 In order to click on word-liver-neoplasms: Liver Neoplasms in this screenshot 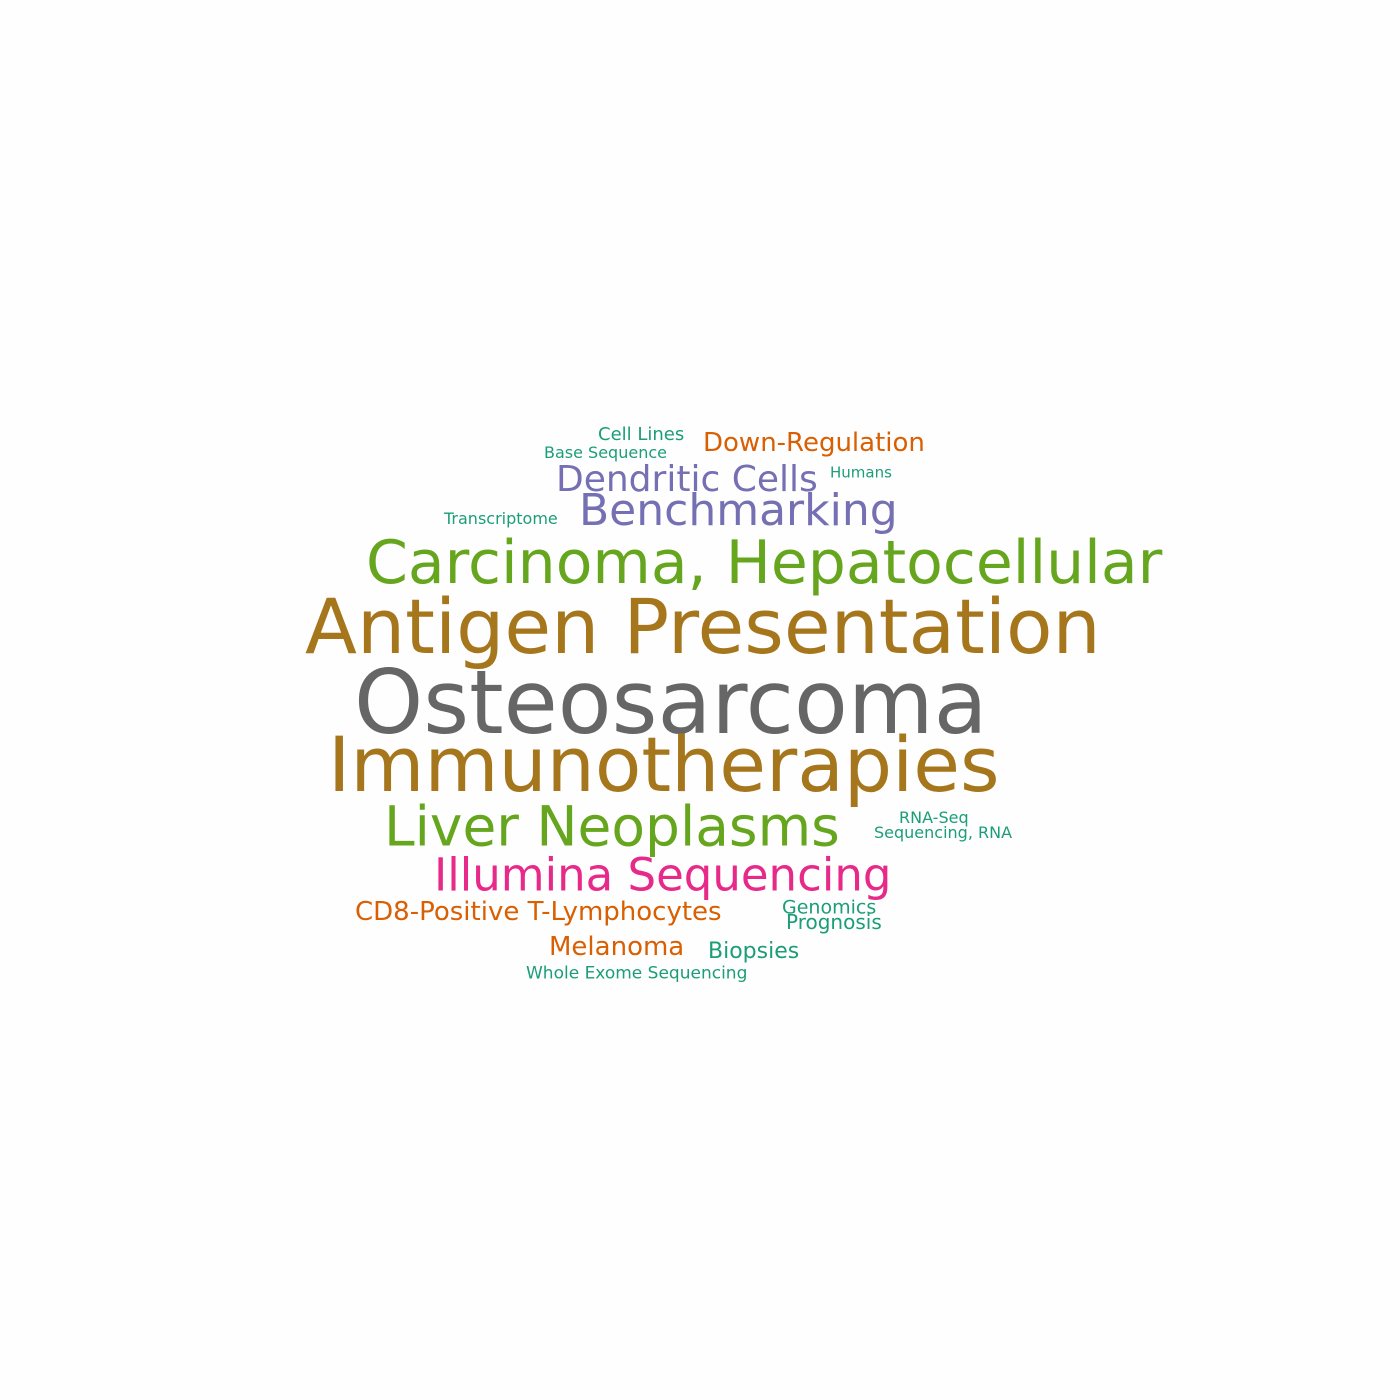, I will do `click(612, 826)`.